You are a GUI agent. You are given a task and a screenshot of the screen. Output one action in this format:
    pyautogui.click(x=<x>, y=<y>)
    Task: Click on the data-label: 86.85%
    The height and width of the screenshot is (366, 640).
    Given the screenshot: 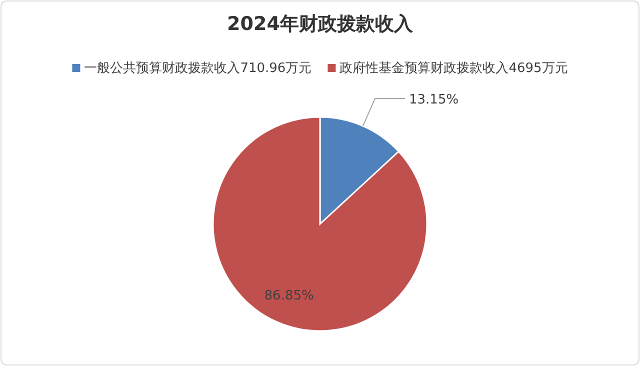 What is the action you would take?
    pyautogui.click(x=289, y=296)
    